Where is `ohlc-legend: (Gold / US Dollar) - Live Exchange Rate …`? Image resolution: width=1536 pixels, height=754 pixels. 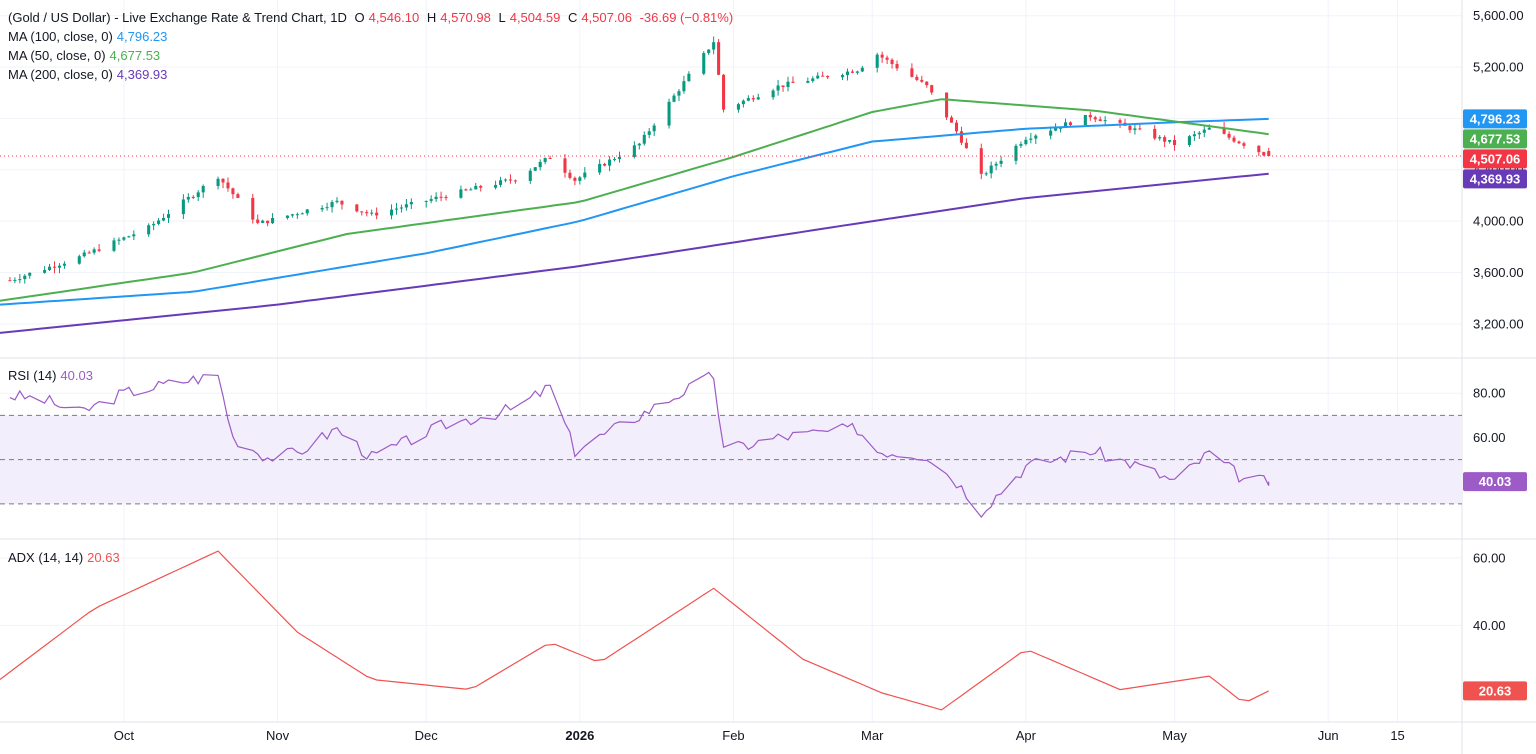
ohlc-legend: (Gold / US Dollar) - Live Exchange Rate … is located at coordinates (372, 17).